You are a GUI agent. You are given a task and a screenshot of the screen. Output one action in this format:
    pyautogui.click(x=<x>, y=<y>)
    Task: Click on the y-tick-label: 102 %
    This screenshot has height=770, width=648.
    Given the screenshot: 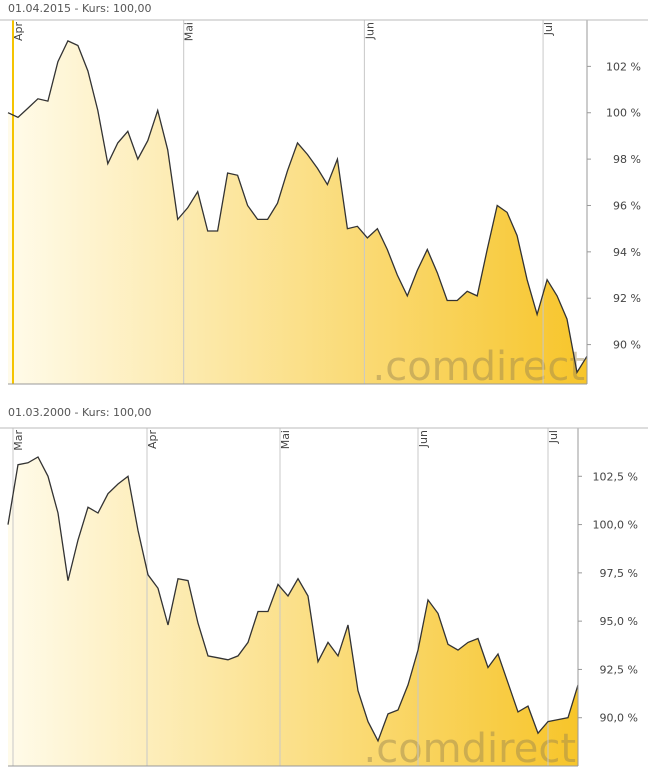 What is the action you would take?
    pyautogui.click(x=623, y=66)
    